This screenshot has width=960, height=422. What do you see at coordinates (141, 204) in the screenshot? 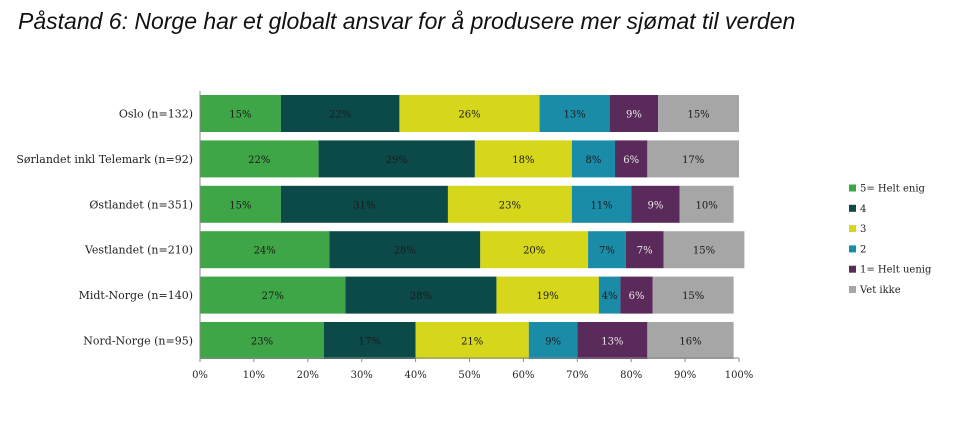
I see `category-label: Østlandet (n=351)` at bounding box center [141, 204].